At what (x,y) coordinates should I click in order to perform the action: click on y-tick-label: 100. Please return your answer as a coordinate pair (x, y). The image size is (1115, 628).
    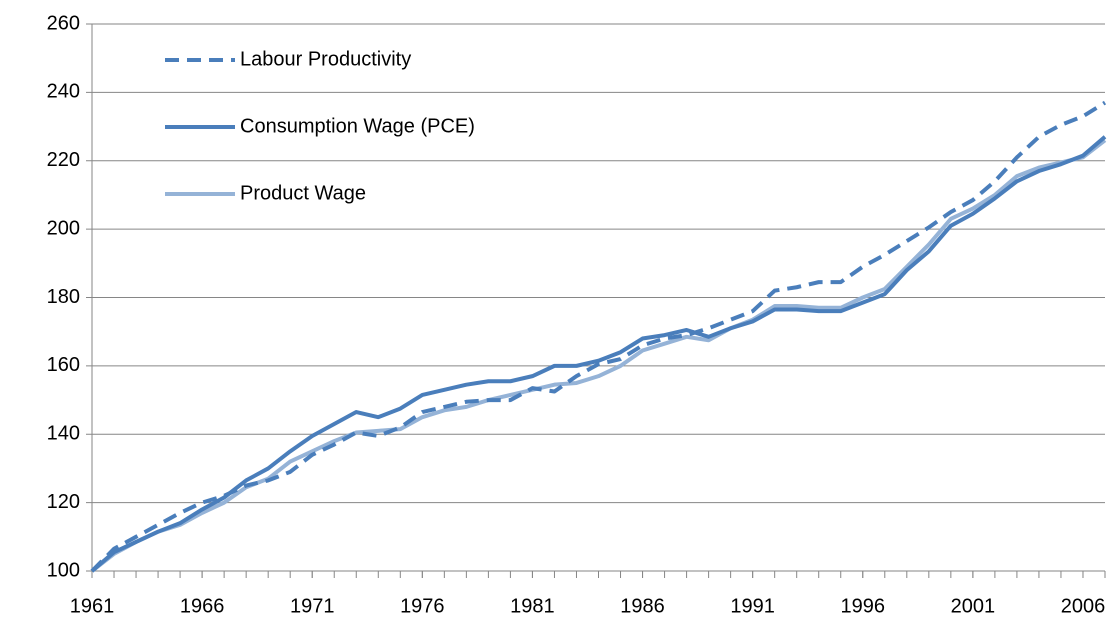
    Looking at the image, I should click on (63, 570).